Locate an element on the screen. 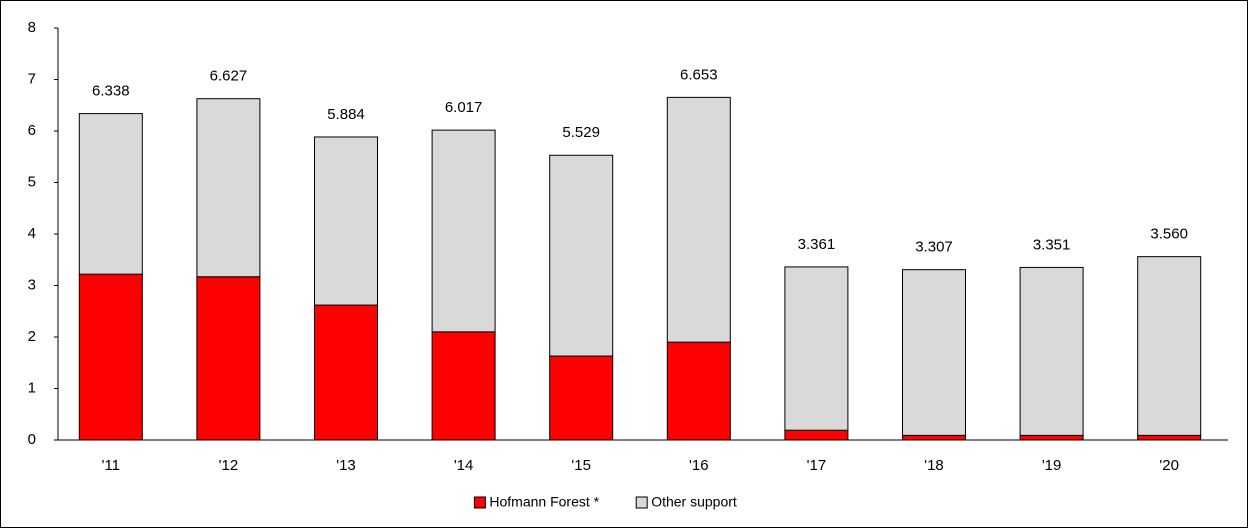  legend-label: Hofmann Forest * is located at coordinates (544, 502).